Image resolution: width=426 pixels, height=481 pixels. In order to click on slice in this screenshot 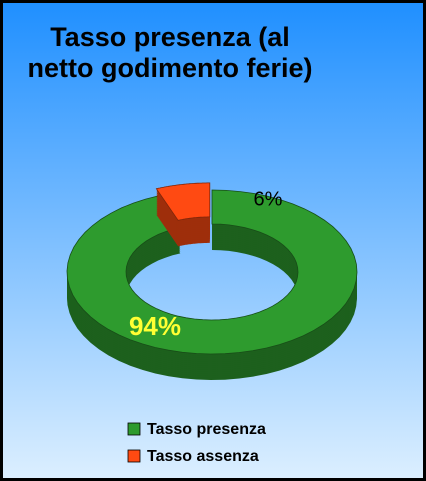, I will do `click(183, 214)`.